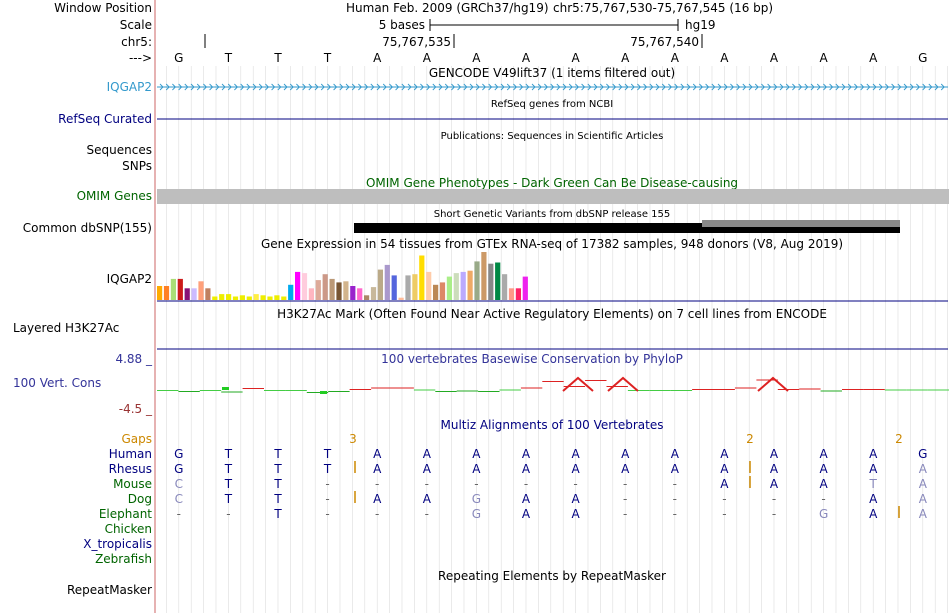  I want to click on alignment-base: -, so click(377, 514).